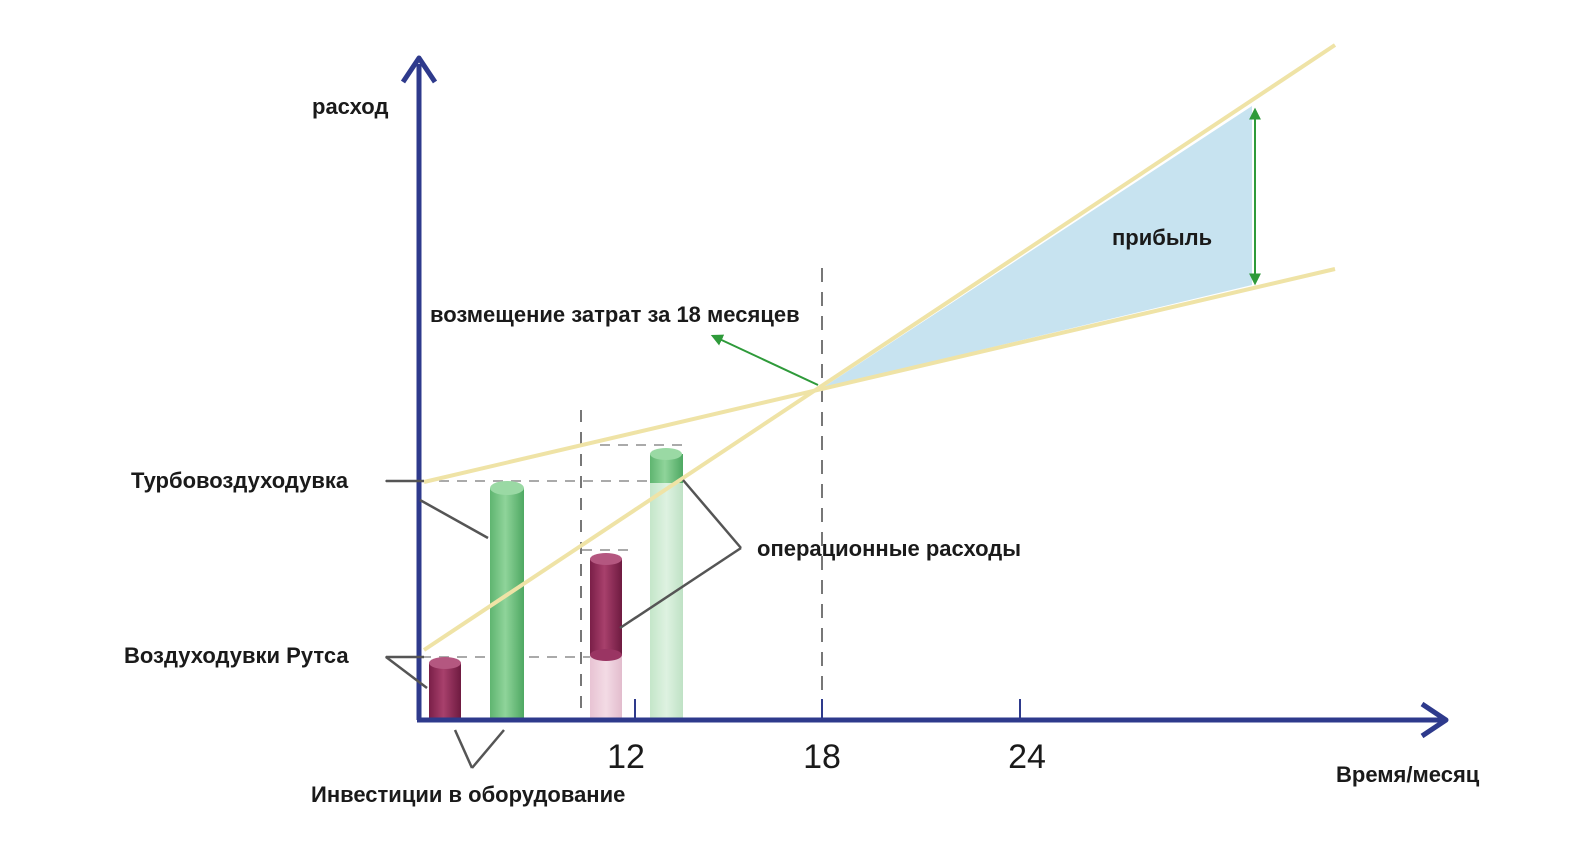 This screenshot has height=852, width=1572. What do you see at coordinates (615, 314) in the screenshot?
I see `payback-label: возмещение затрат за 18 месяцев` at bounding box center [615, 314].